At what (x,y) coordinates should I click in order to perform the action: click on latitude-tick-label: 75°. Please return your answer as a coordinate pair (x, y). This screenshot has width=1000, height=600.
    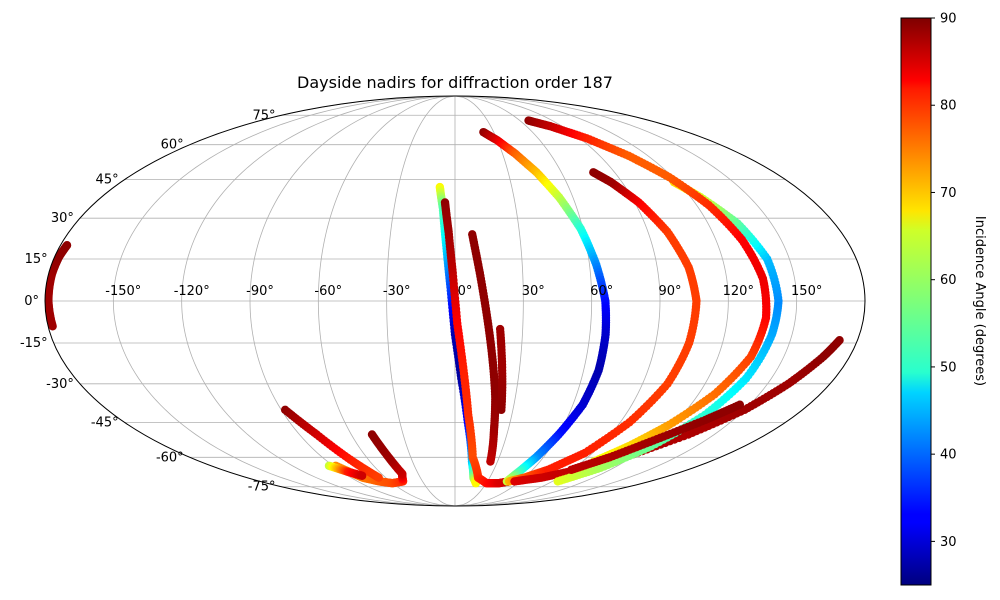
    Looking at the image, I should click on (263, 115).